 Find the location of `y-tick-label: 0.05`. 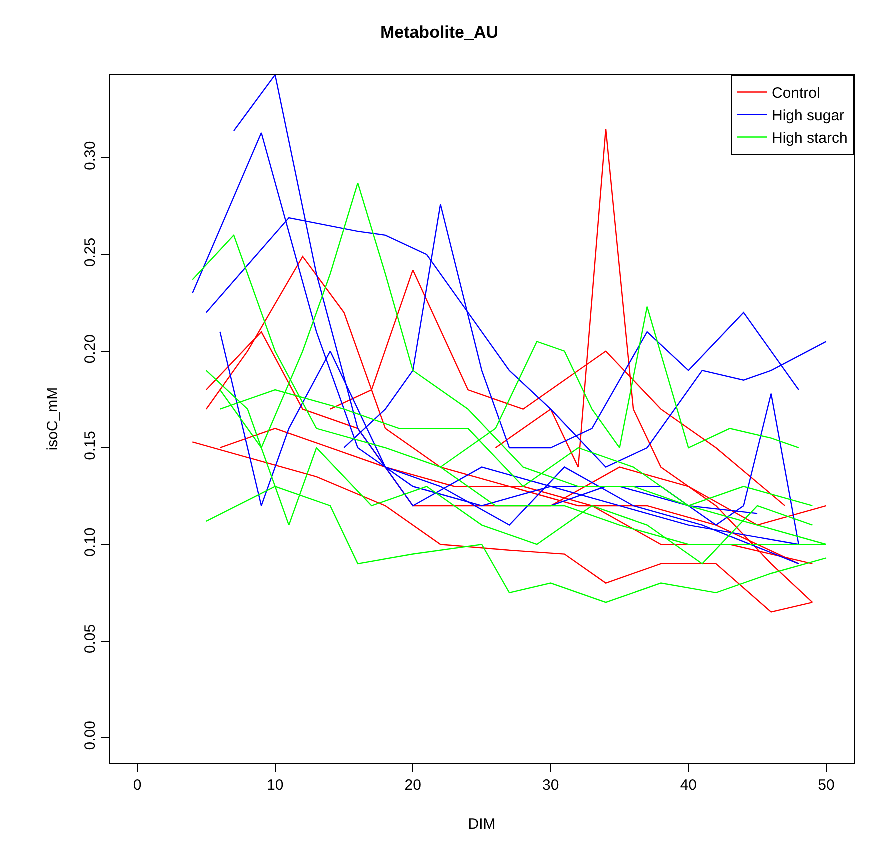

y-tick-label: 0.05 is located at coordinates (90, 639).